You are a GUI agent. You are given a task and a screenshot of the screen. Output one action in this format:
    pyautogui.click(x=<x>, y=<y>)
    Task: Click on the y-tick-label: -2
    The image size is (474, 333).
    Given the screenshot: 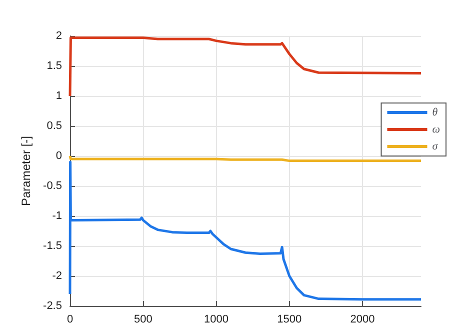 What is the action you would take?
    pyautogui.click(x=57, y=276)
    